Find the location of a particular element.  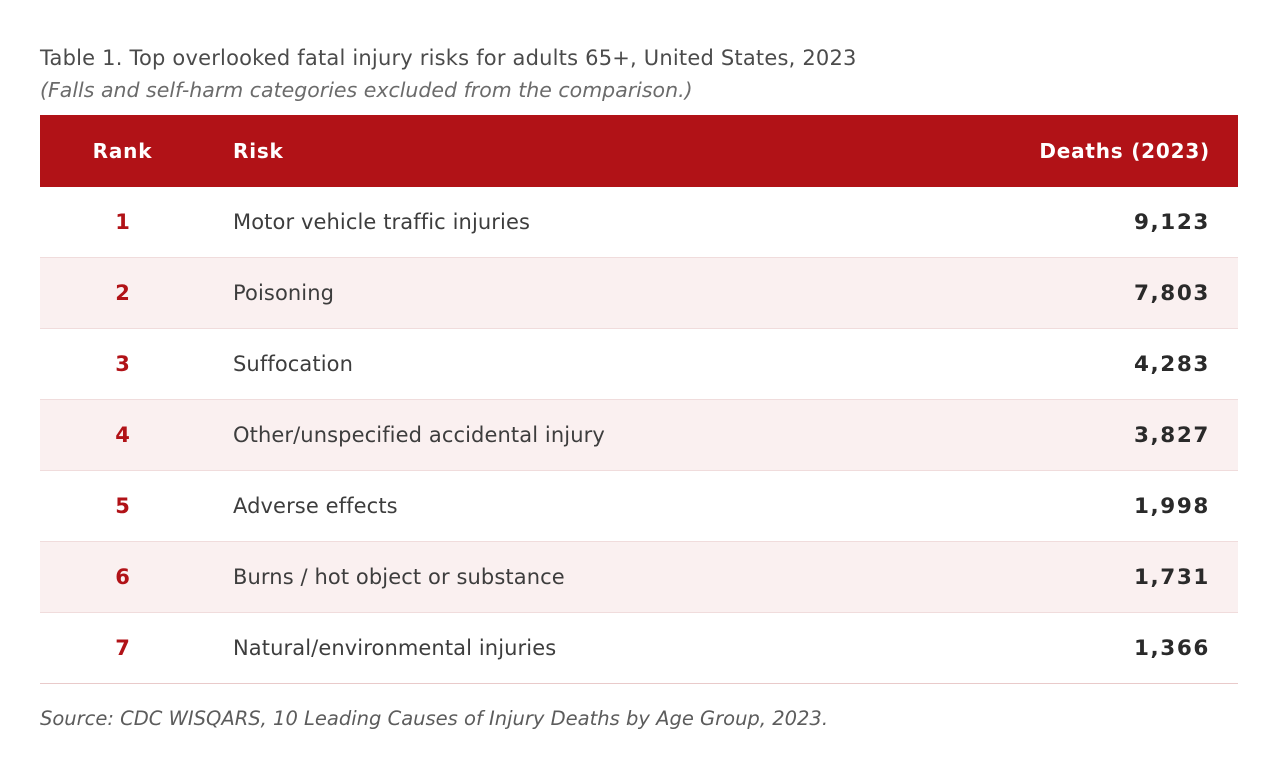

deaths-cell: 1,366 is located at coordinates (1088, 648).